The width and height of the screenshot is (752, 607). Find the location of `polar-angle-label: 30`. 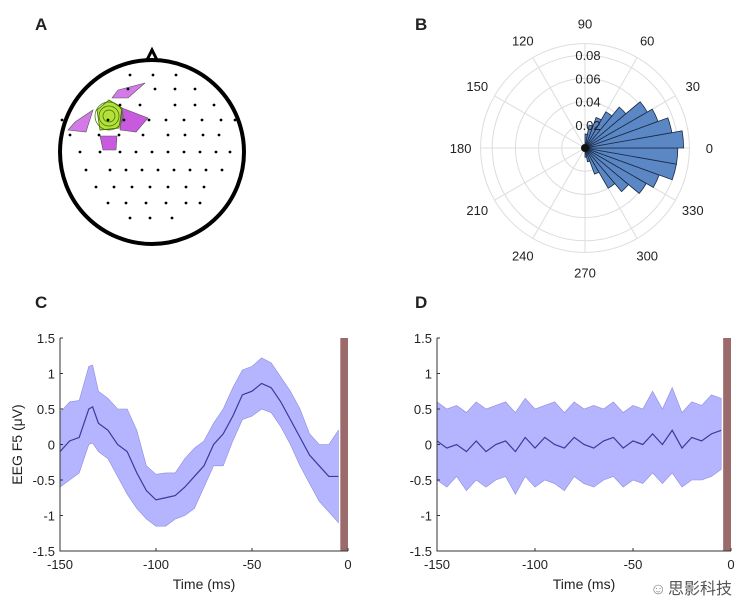

polar-angle-label: 30 is located at coordinates (692, 86).